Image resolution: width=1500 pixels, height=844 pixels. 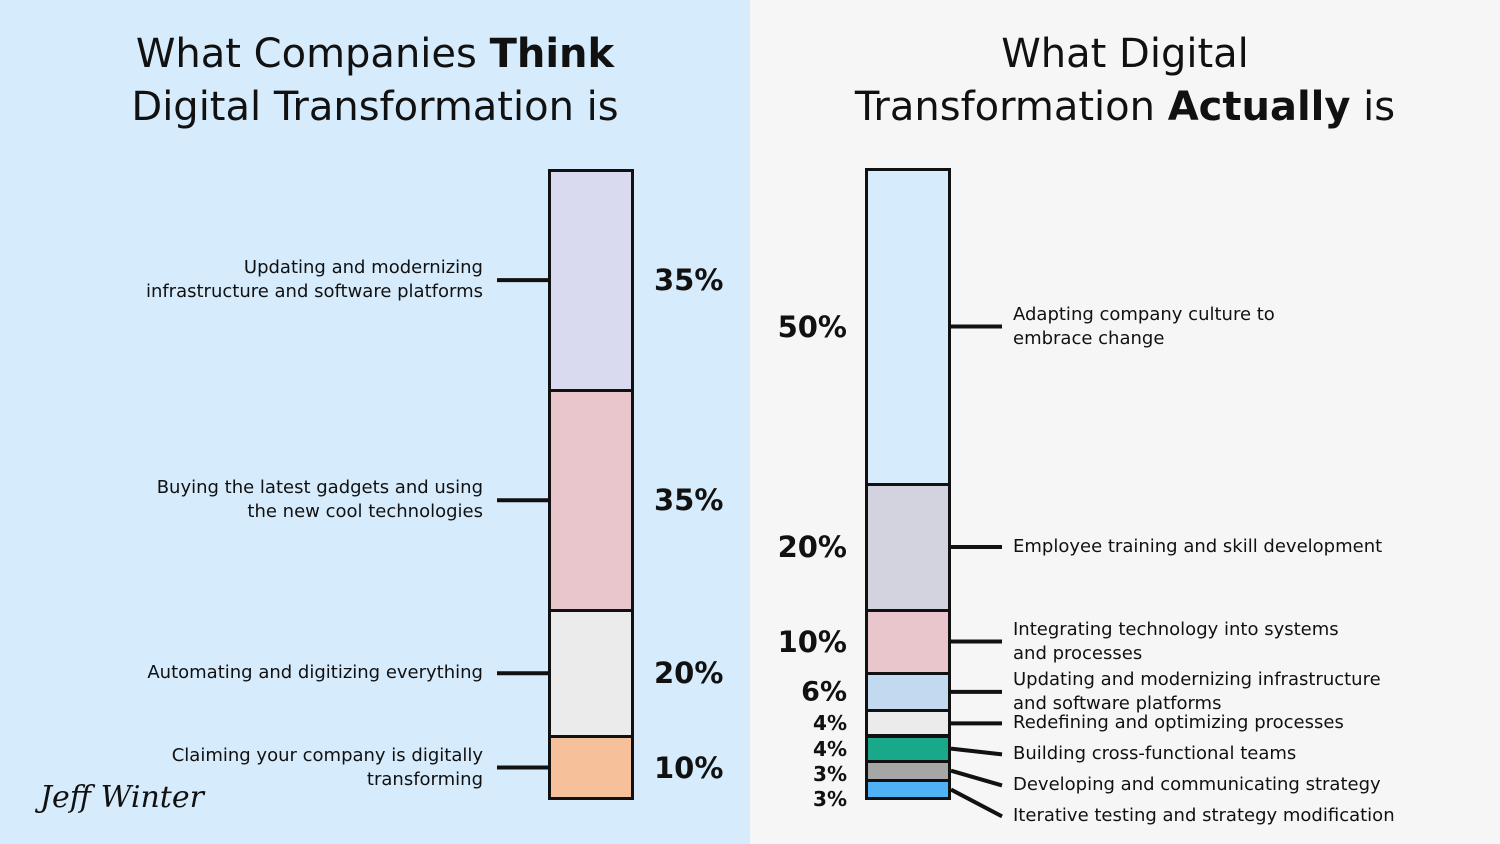 I want to click on value-label: 50%, so click(x=812, y=326).